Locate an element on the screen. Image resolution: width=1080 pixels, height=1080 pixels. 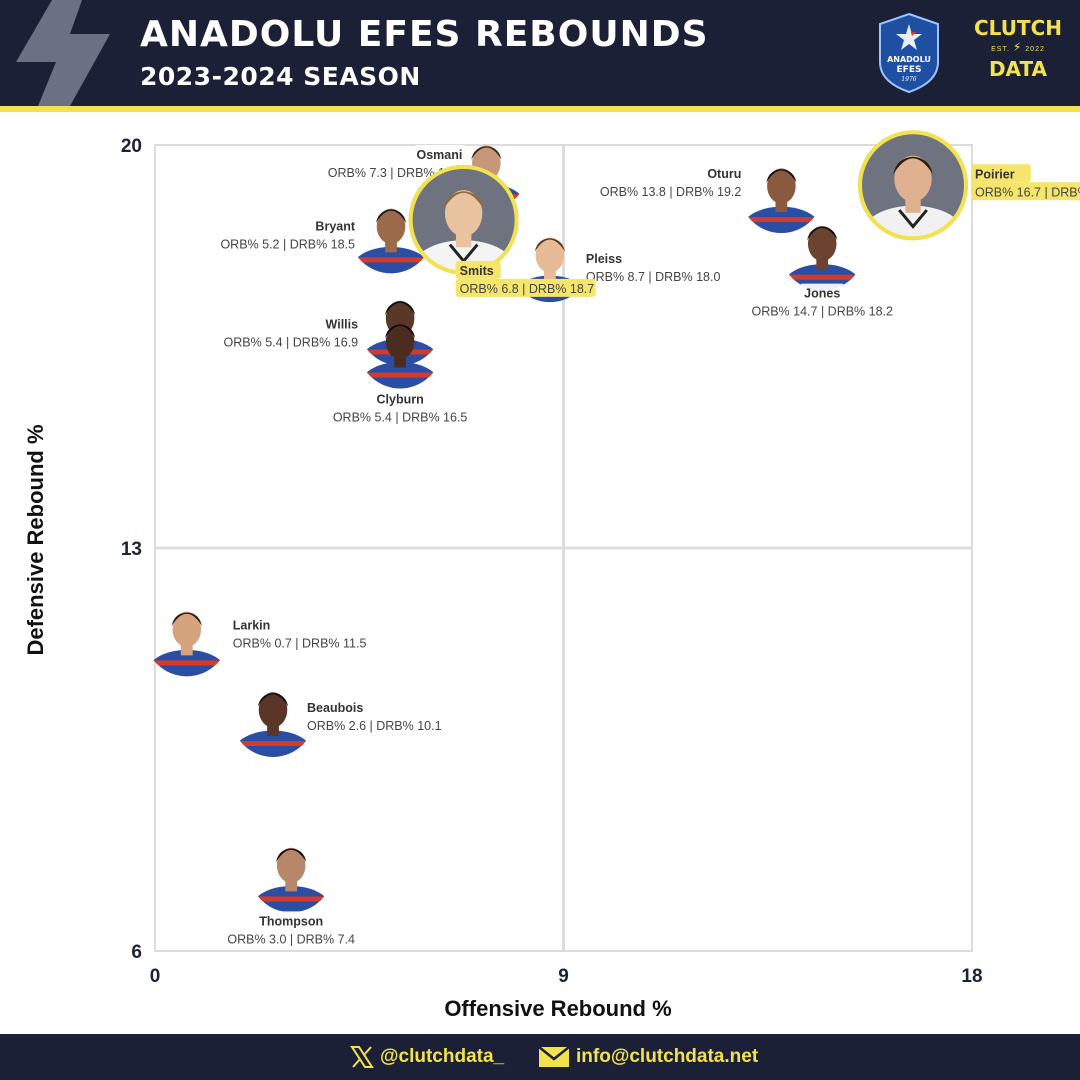
player-point: Bryant ORB% 5.2 | DRB% 18.5 is located at coordinates (326, 250).